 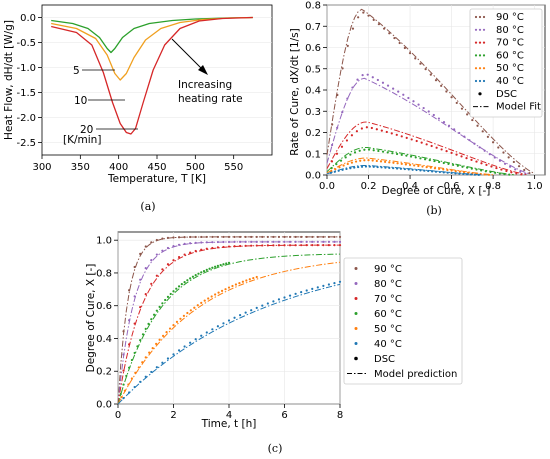 I want to click on y-tick-label: 0.0, so click(x=28, y=18).